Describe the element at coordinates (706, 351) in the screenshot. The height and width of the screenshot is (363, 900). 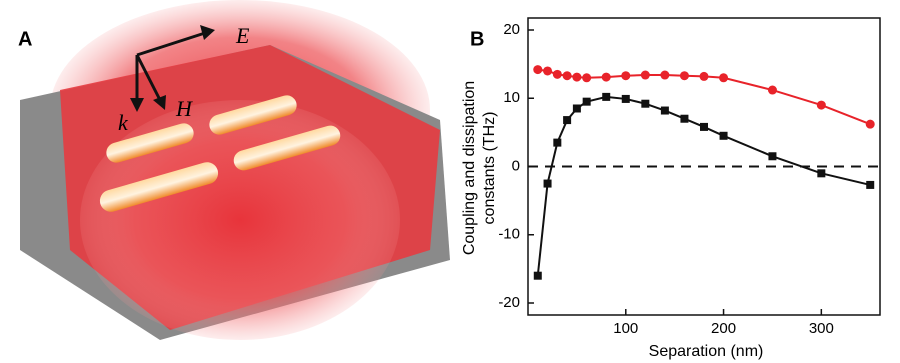
I see `x-axis-label: Separation (nm)` at that location.